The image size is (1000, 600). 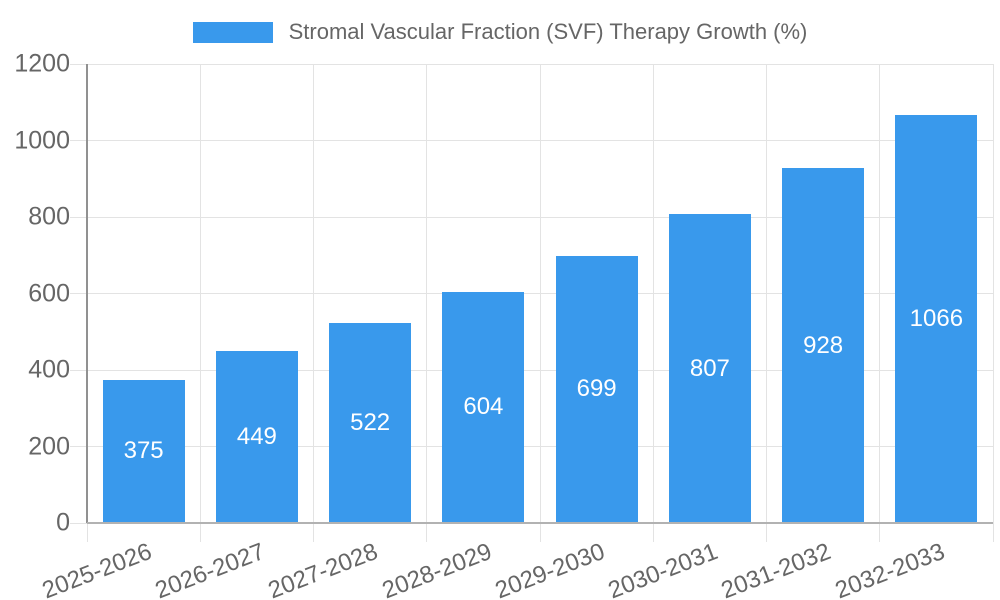 I want to click on bar: 522, so click(x=370, y=423).